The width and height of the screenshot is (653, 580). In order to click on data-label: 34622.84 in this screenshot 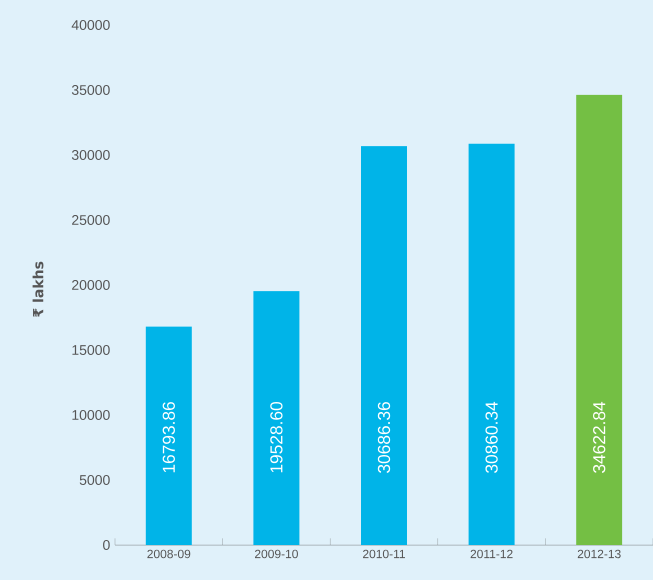, I will do `click(599, 437)`.